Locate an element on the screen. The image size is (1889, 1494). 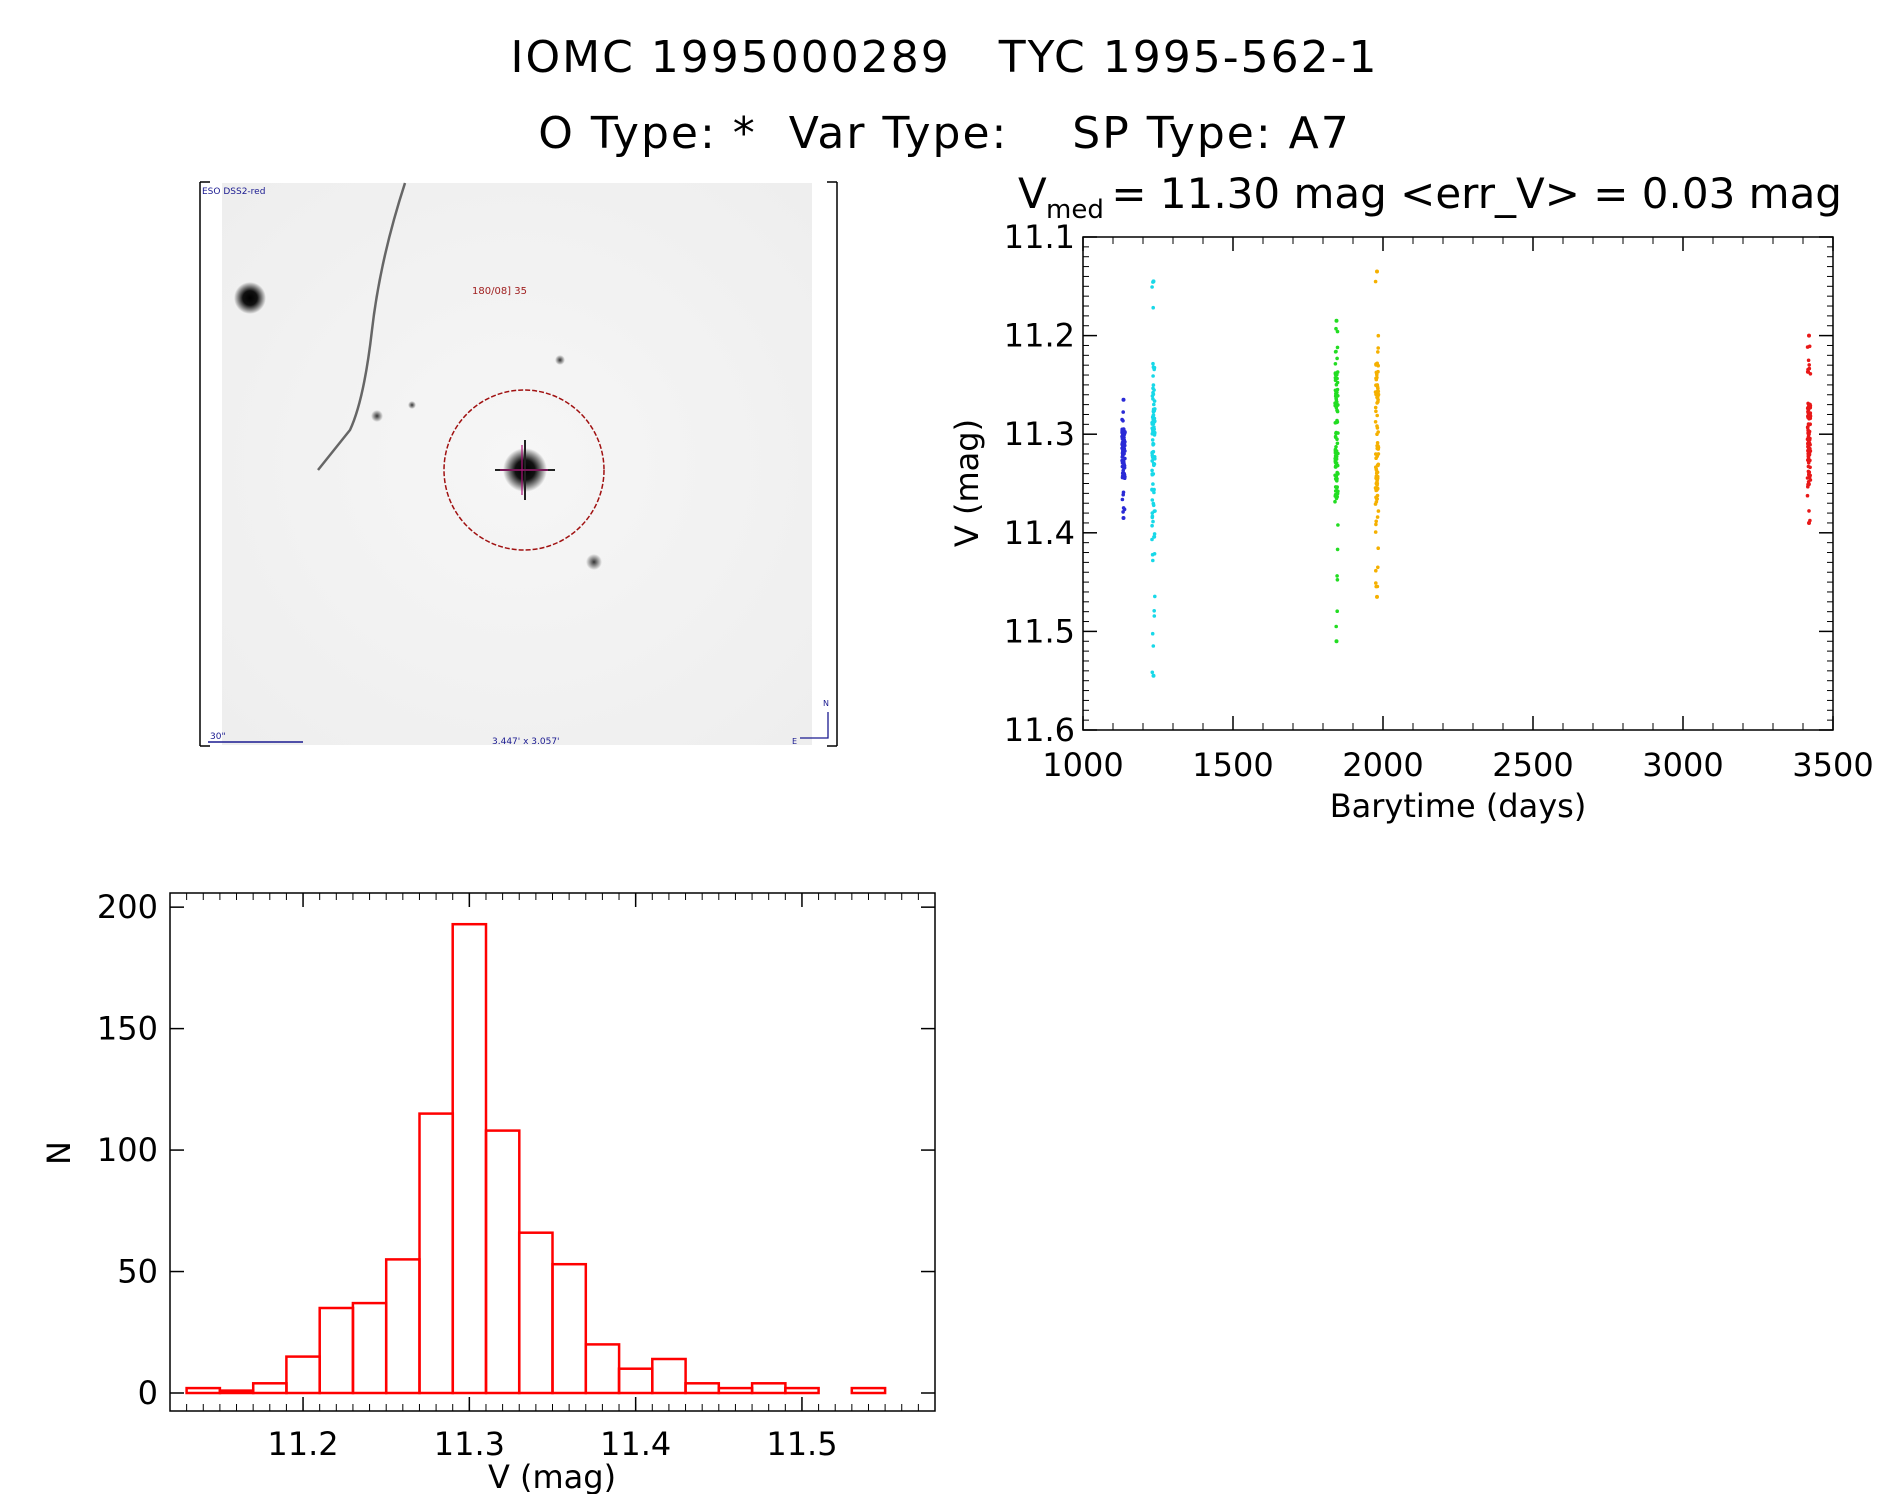
histogram-ytick-label: 200 is located at coordinates (127, 907).